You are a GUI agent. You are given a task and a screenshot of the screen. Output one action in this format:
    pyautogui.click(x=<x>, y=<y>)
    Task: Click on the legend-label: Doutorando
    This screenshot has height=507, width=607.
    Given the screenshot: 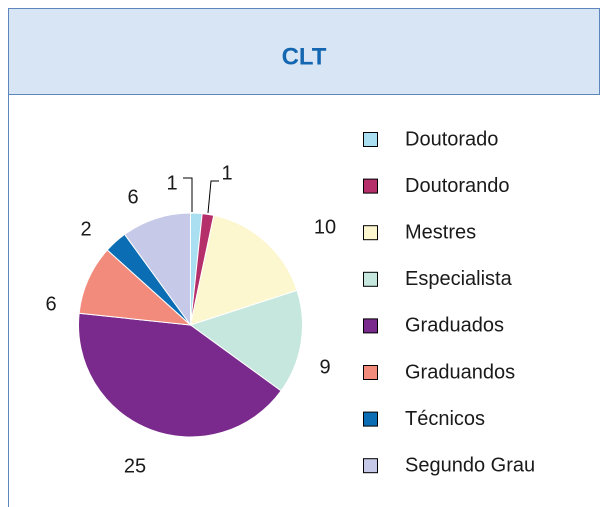 What is the action you would take?
    pyautogui.click(x=457, y=186)
    